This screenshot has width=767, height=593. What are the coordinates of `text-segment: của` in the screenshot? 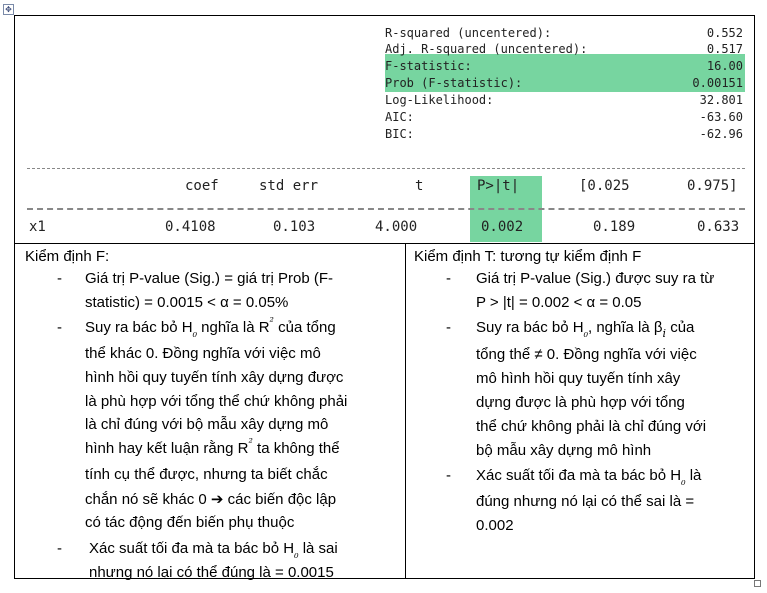 It's located at (680, 327).